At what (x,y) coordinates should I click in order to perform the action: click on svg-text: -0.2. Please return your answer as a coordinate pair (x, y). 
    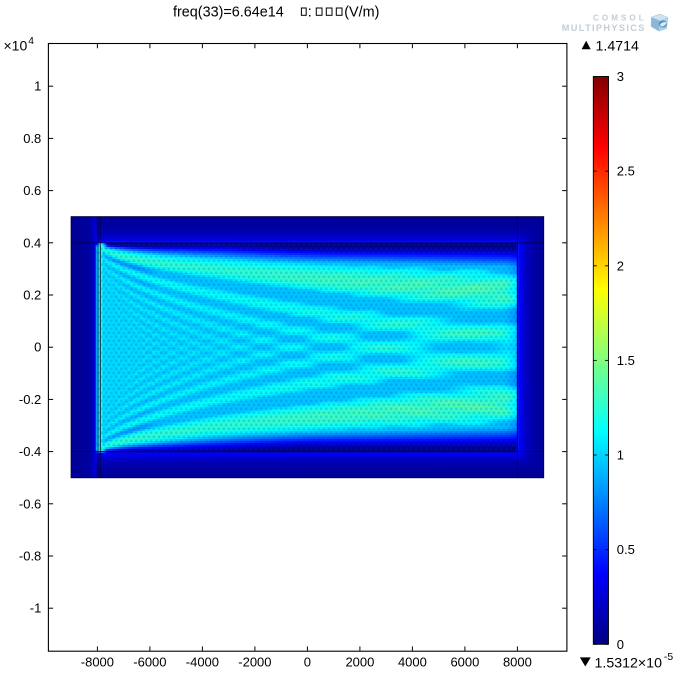
    Looking at the image, I should click on (30, 399).